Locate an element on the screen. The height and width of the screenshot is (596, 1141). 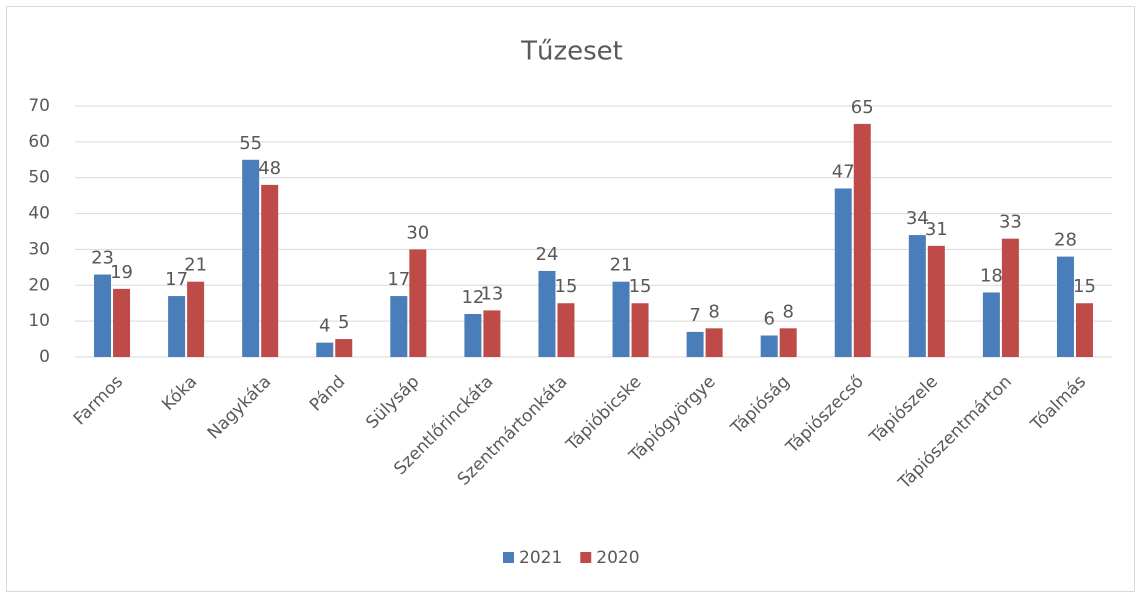
data-label: 48 is located at coordinates (269, 168).